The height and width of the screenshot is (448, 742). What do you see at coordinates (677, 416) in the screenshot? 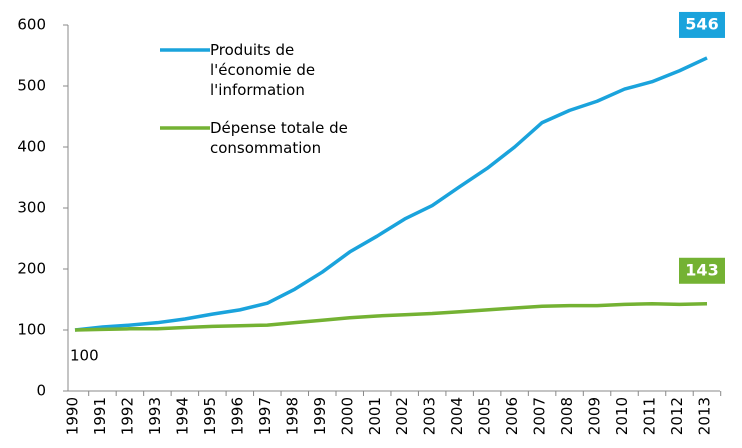
I see `x-tick-label: 2012` at bounding box center [677, 416].